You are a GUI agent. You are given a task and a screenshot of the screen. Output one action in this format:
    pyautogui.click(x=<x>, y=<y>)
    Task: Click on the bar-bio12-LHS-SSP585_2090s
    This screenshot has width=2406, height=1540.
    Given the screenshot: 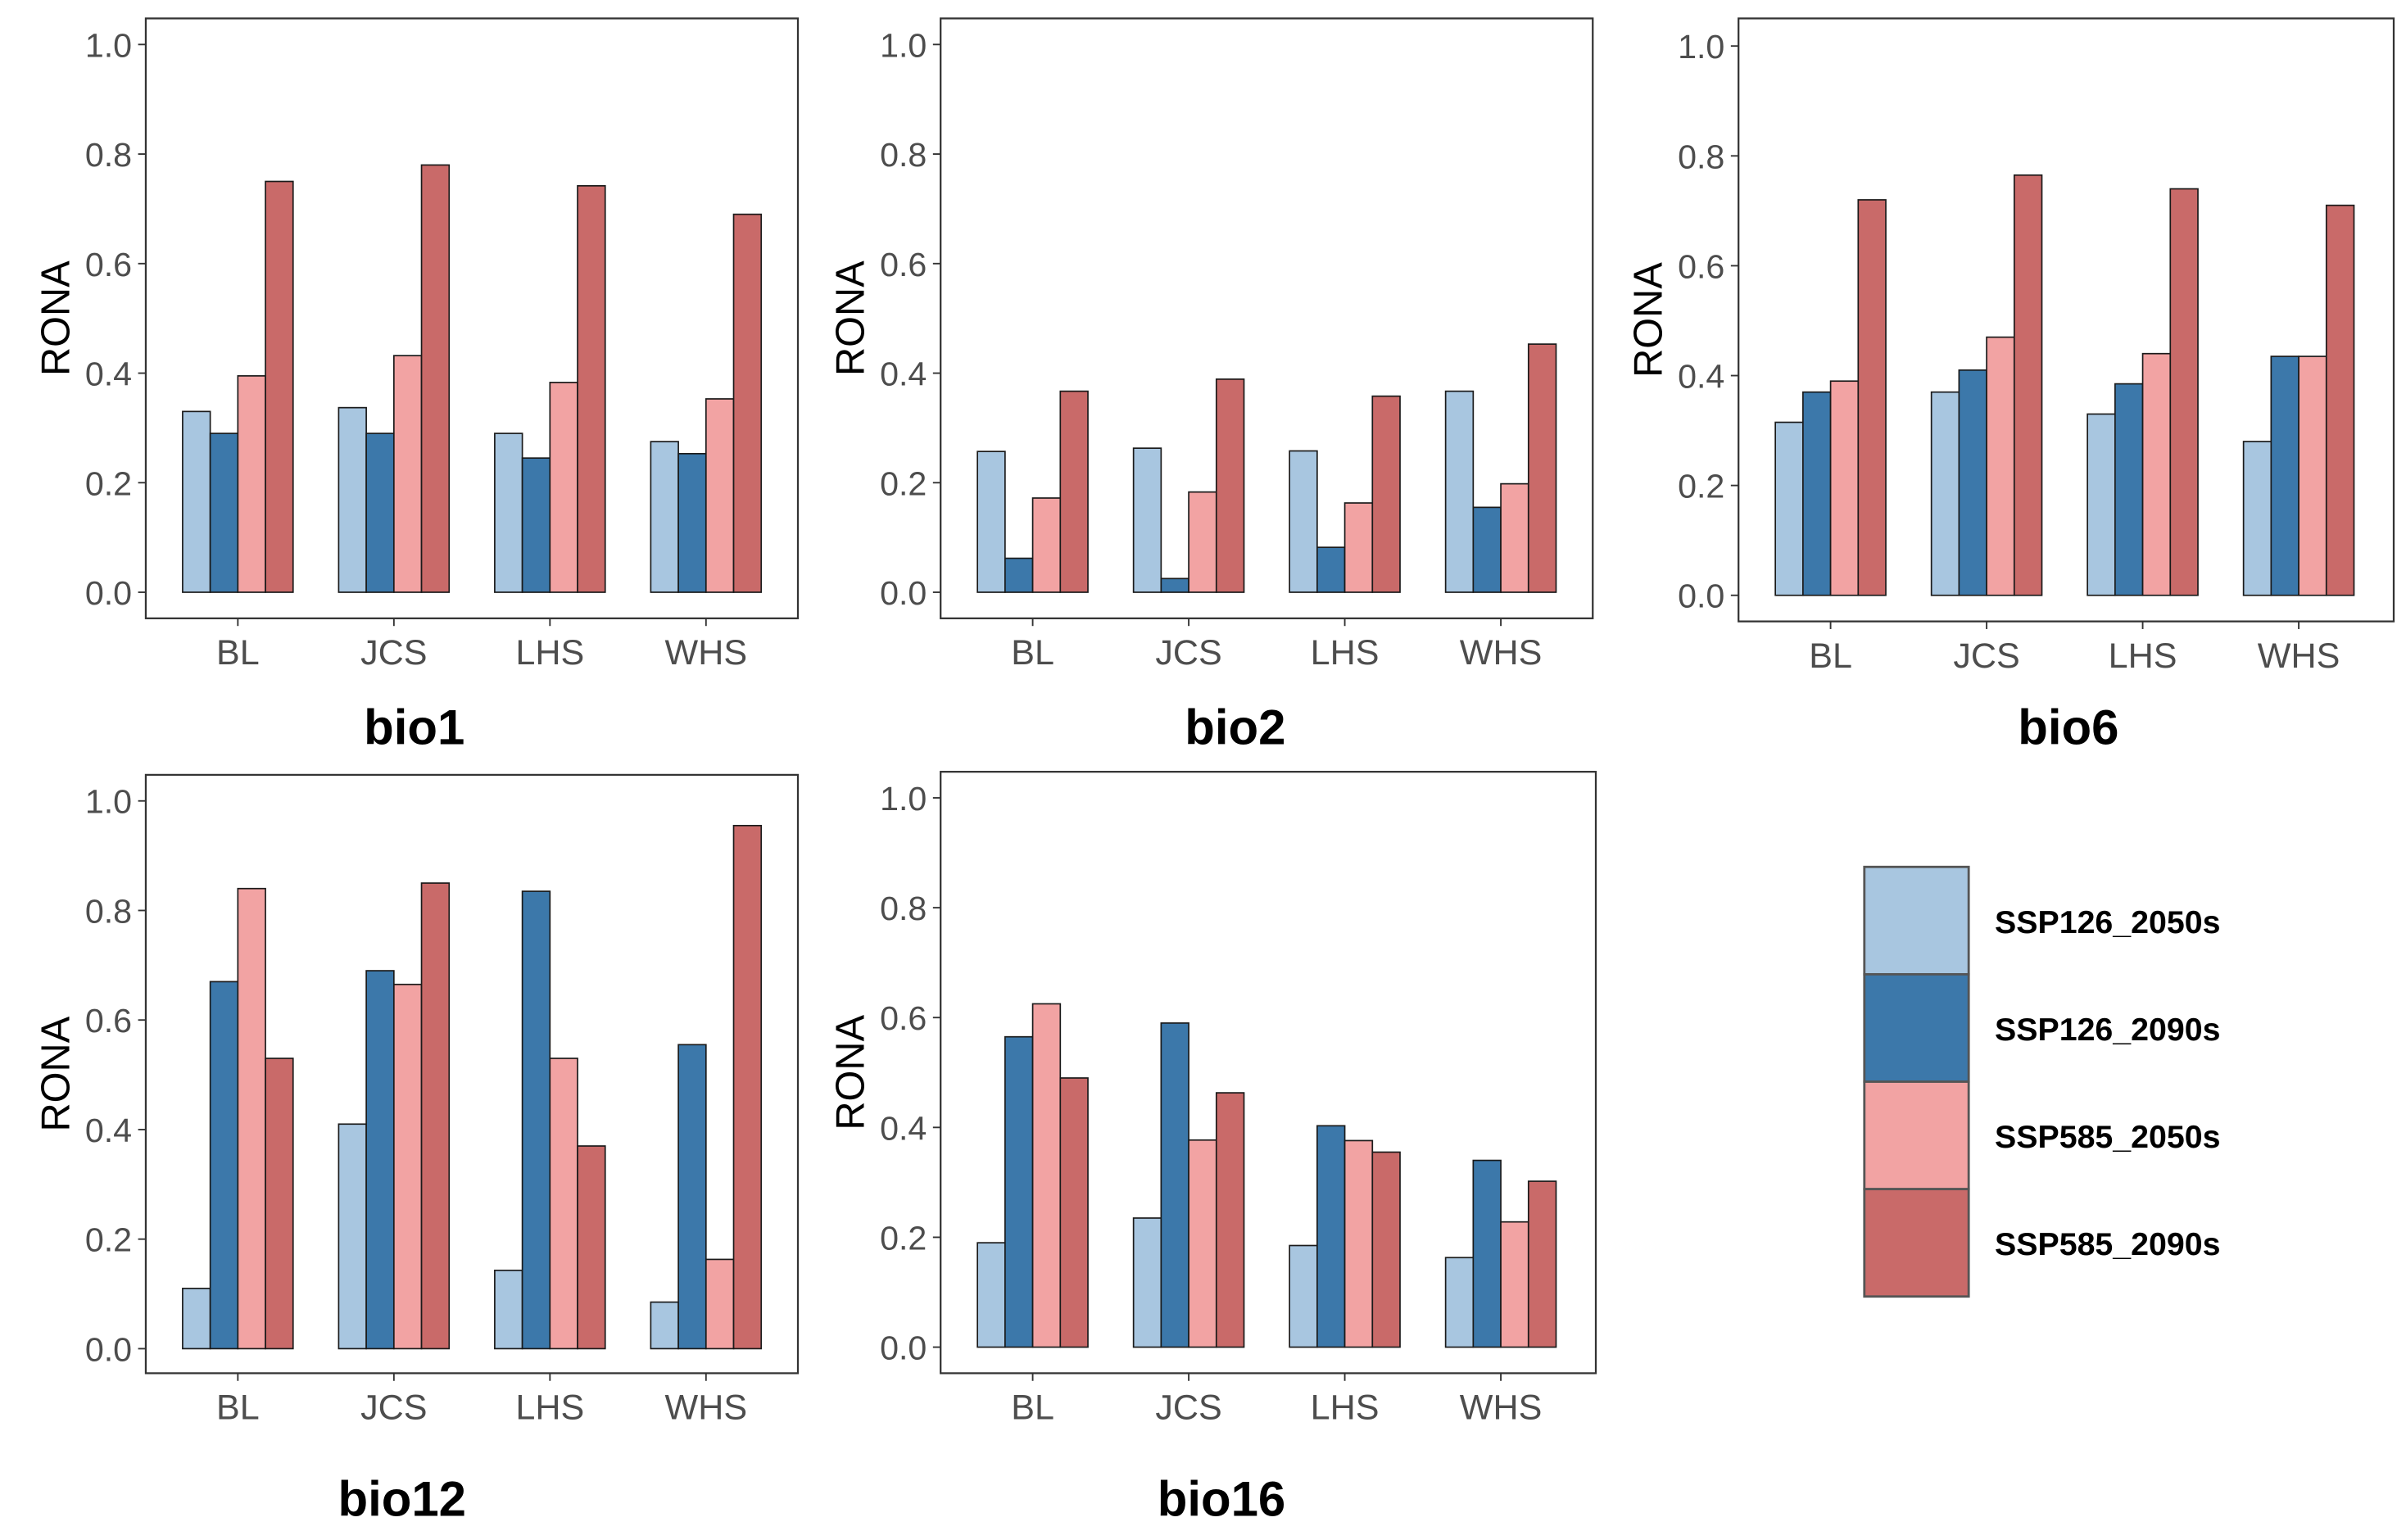 What is the action you would take?
    pyautogui.click(x=591, y=1247)
    